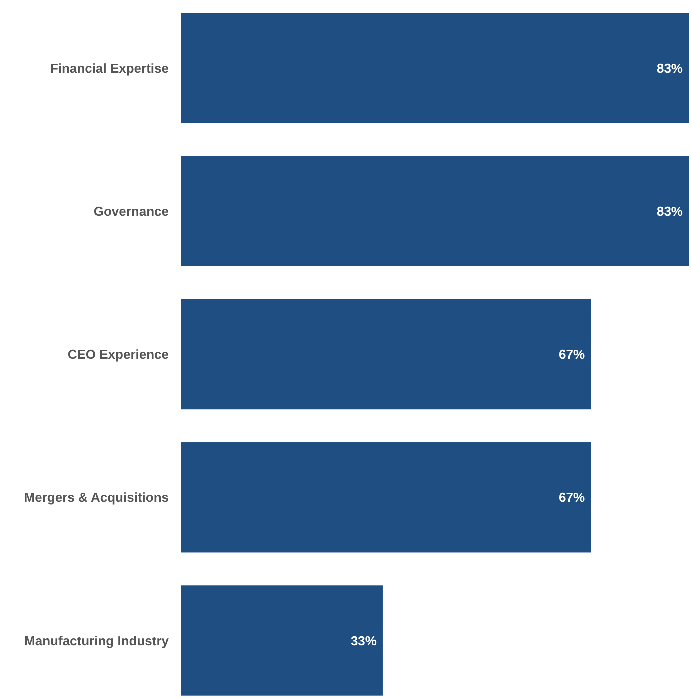 Image resolution: width=691 pixels, height=699 pixels. I want to click on y-tick-label: Governance, so click(131, 211).